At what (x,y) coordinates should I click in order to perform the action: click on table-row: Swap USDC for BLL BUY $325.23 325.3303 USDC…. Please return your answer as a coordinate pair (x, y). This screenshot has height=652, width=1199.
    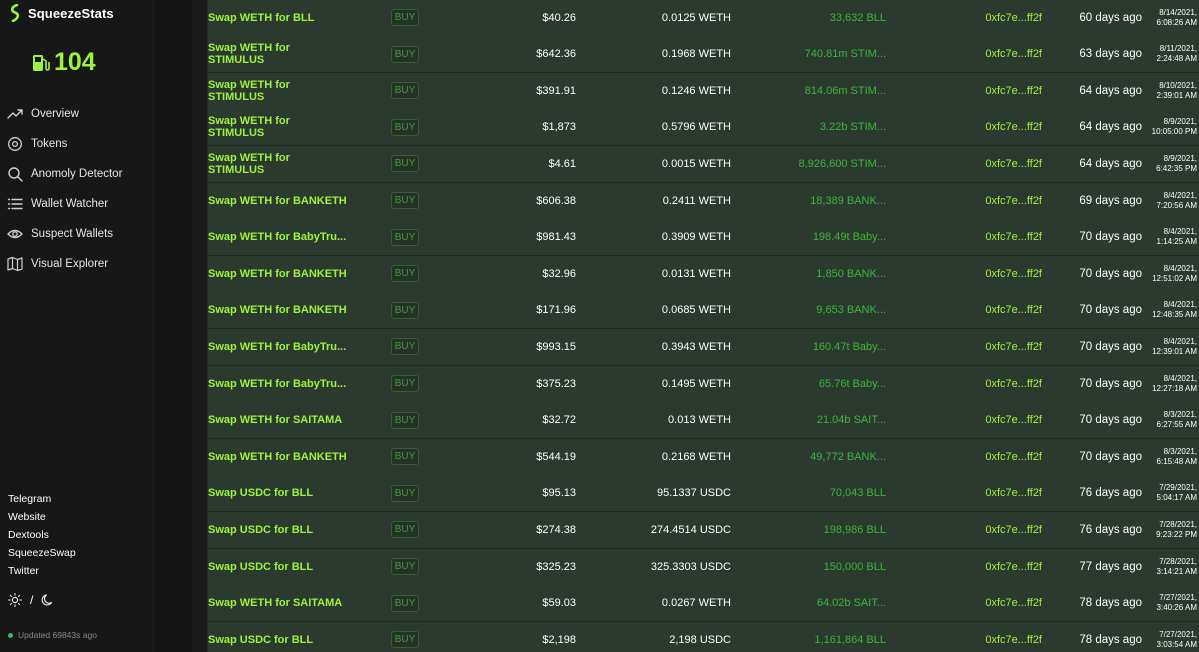
    Looking at the image, I should click on (703, 567).